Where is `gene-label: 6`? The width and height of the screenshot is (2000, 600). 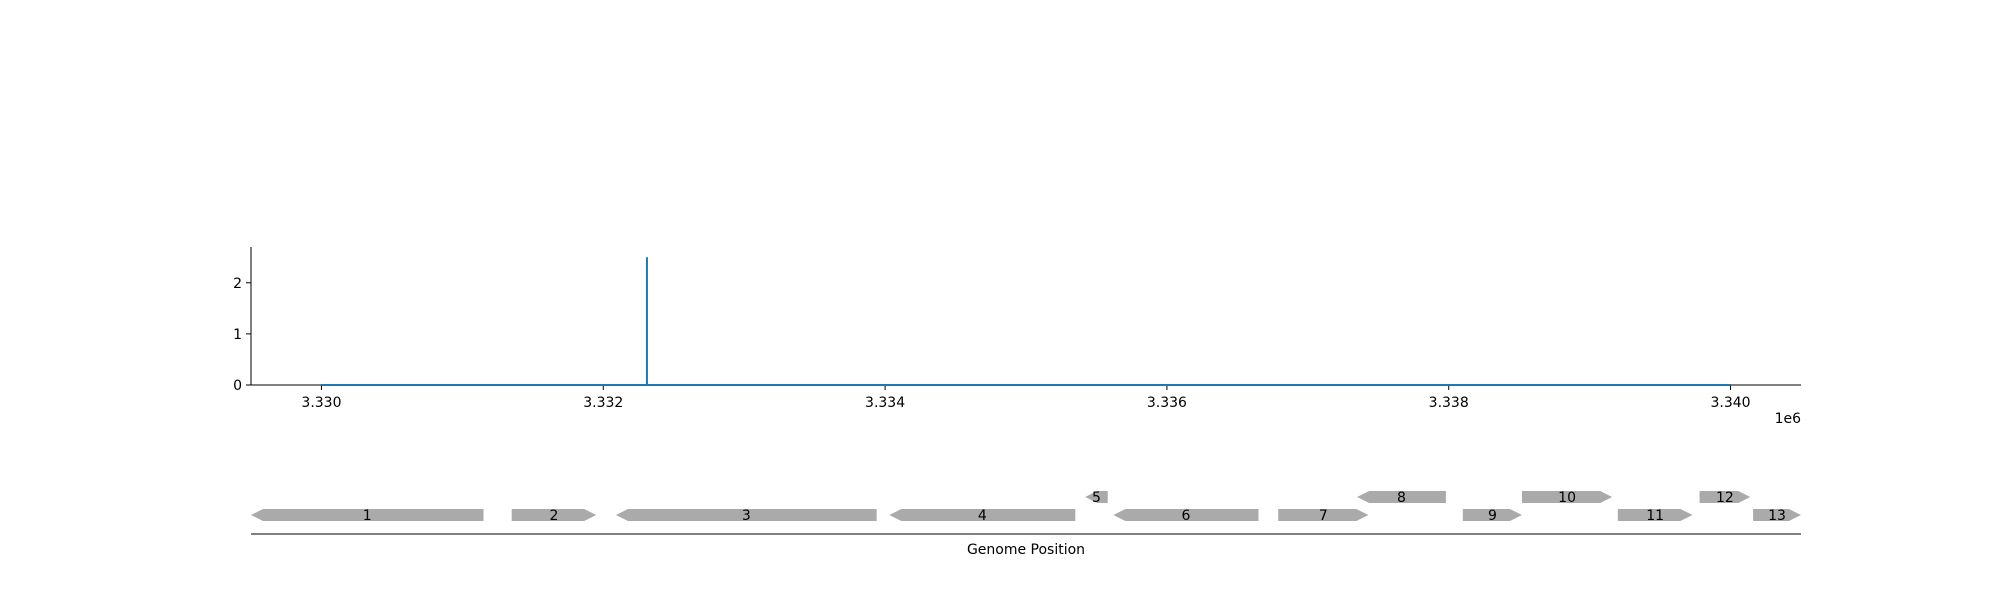 gene-label: 6 is located at coordinates (1185, 516).